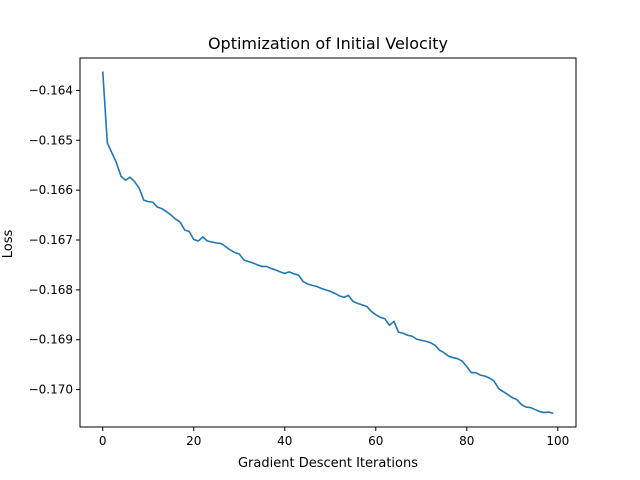 The width and height of the screenshot is (640, 480). Describe the element at coordinates (375, 441) in the screenshot. I see `x-tick-label: 60` at that location.